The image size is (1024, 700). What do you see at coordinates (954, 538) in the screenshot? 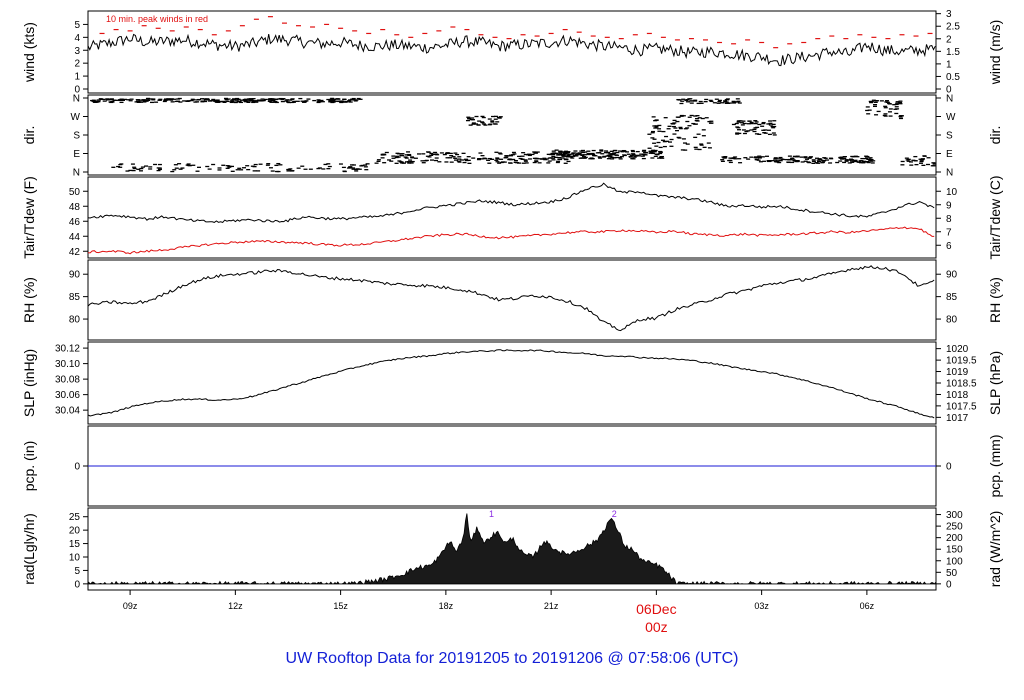
I see `right-tick-label: 200` at bounding box center [954, 538].